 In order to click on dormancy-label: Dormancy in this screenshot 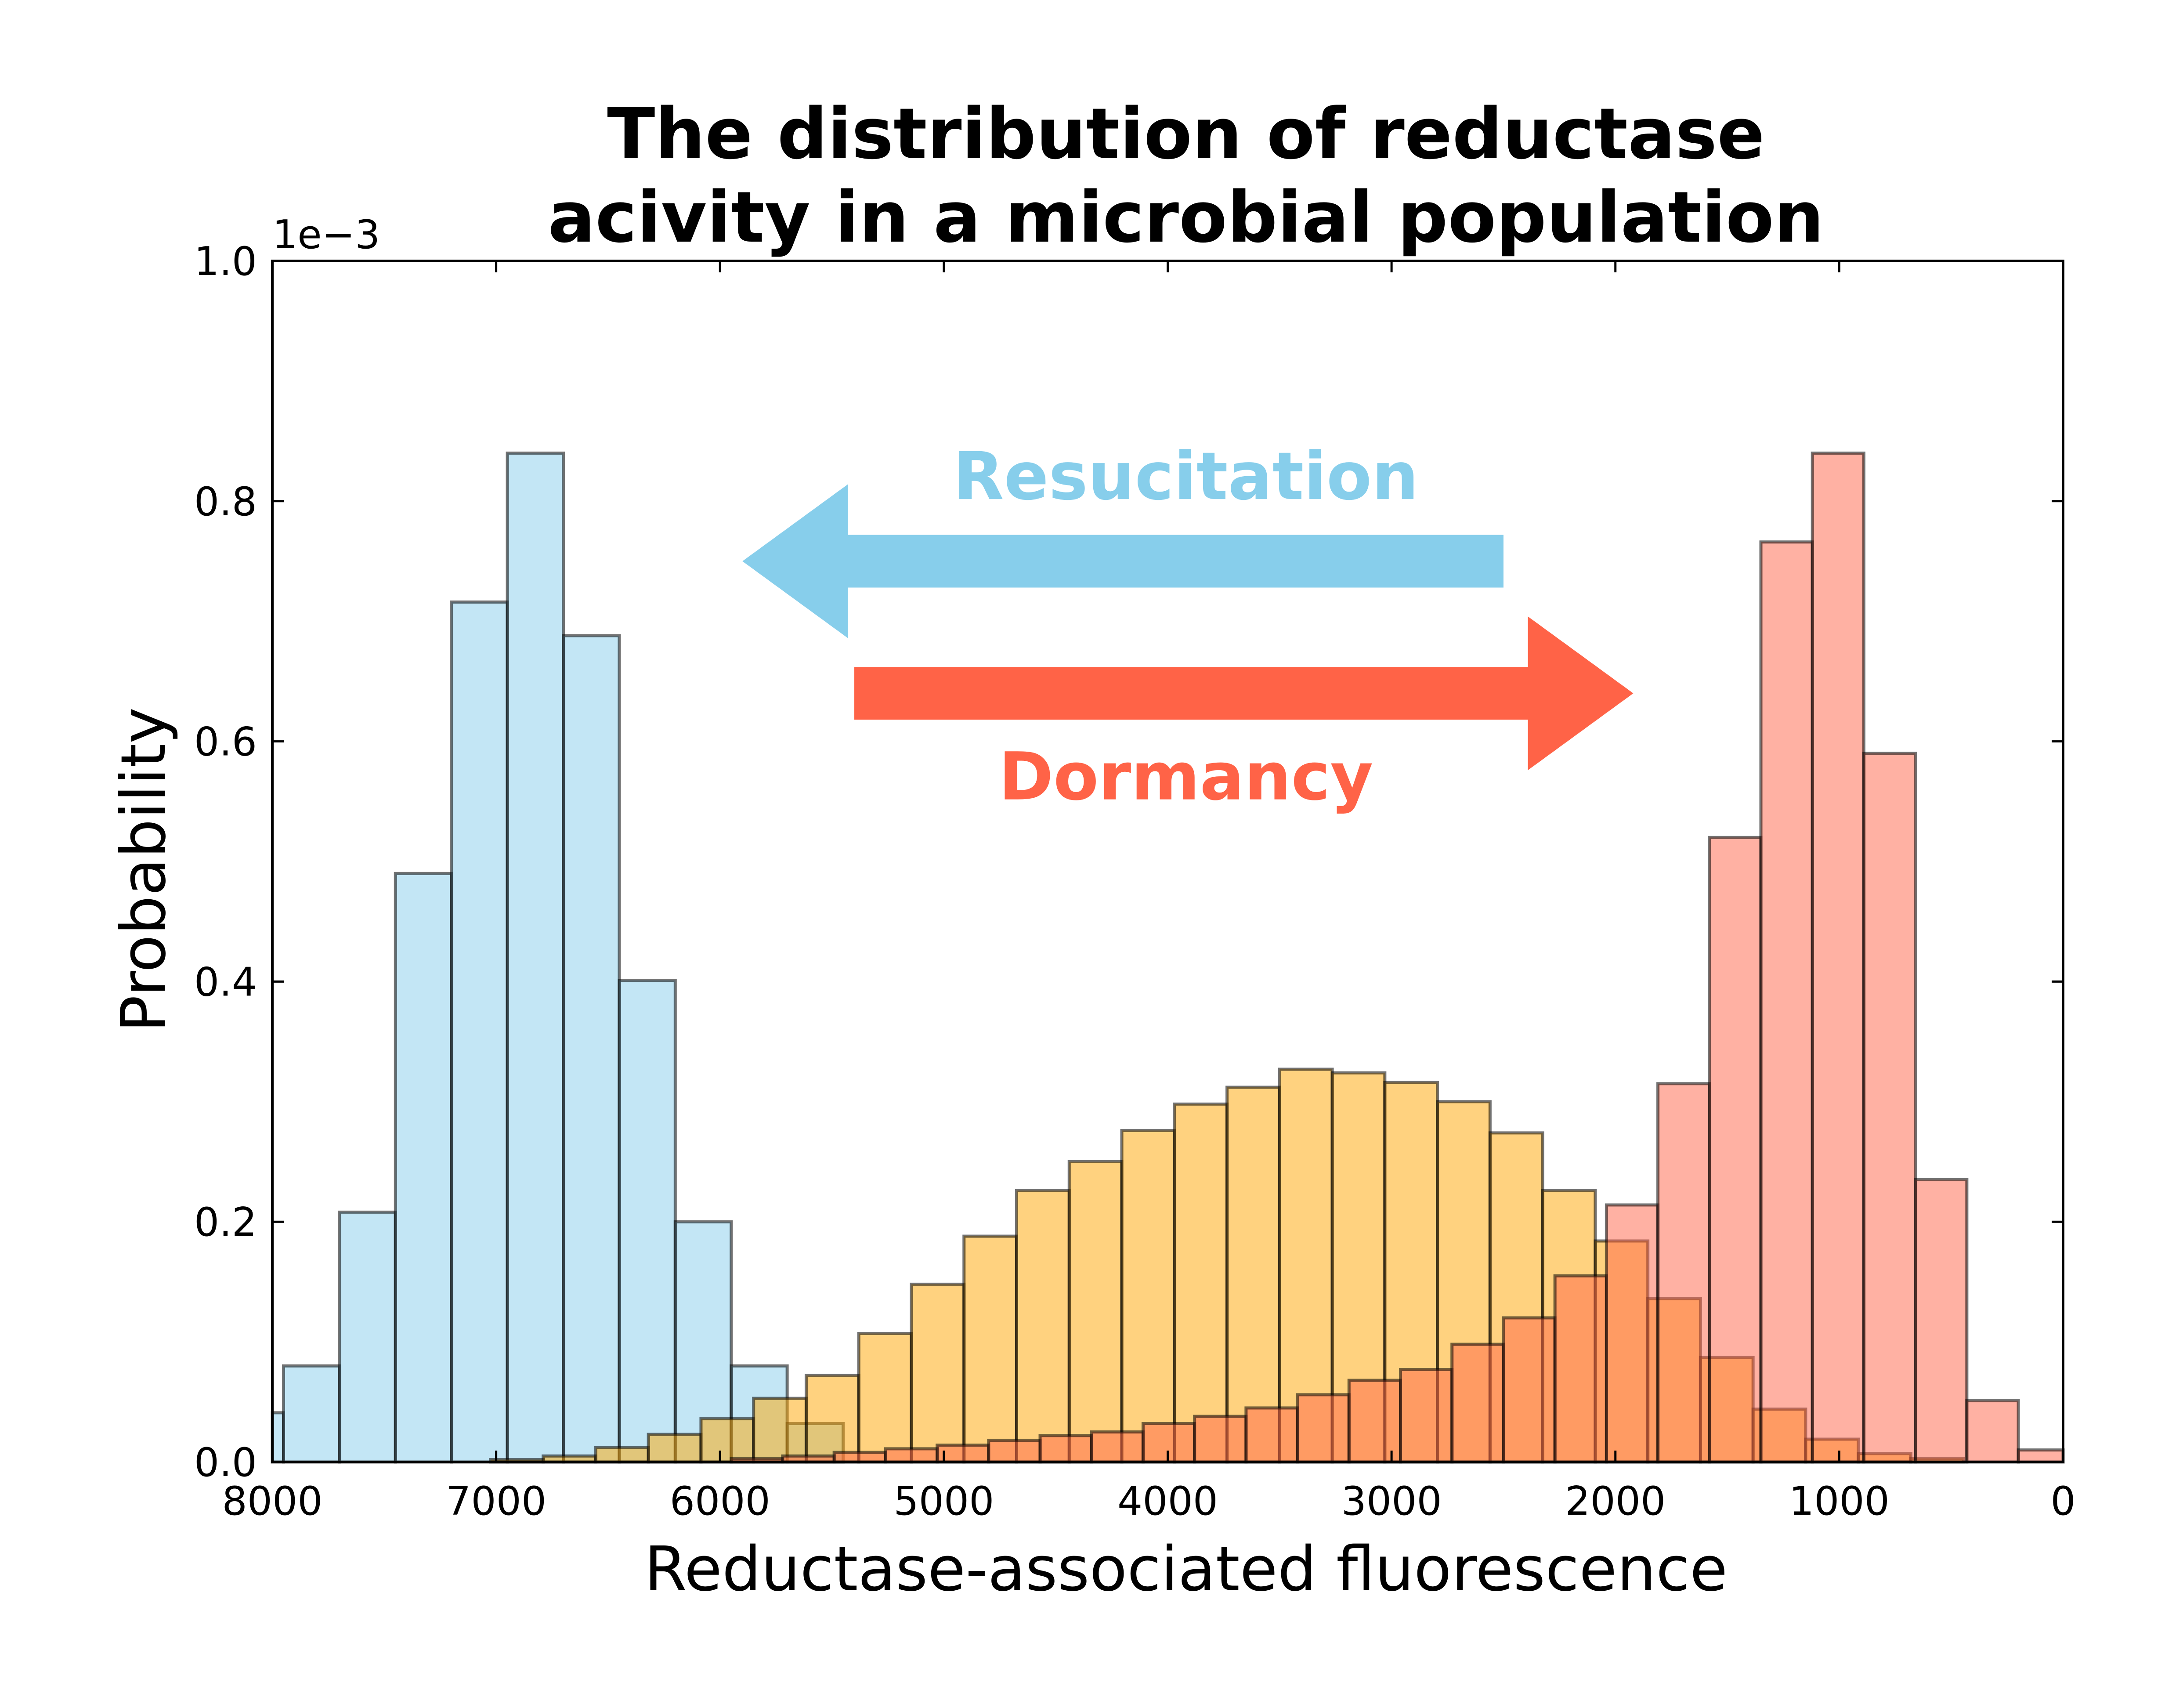, I will do `click(1186, 777)`.